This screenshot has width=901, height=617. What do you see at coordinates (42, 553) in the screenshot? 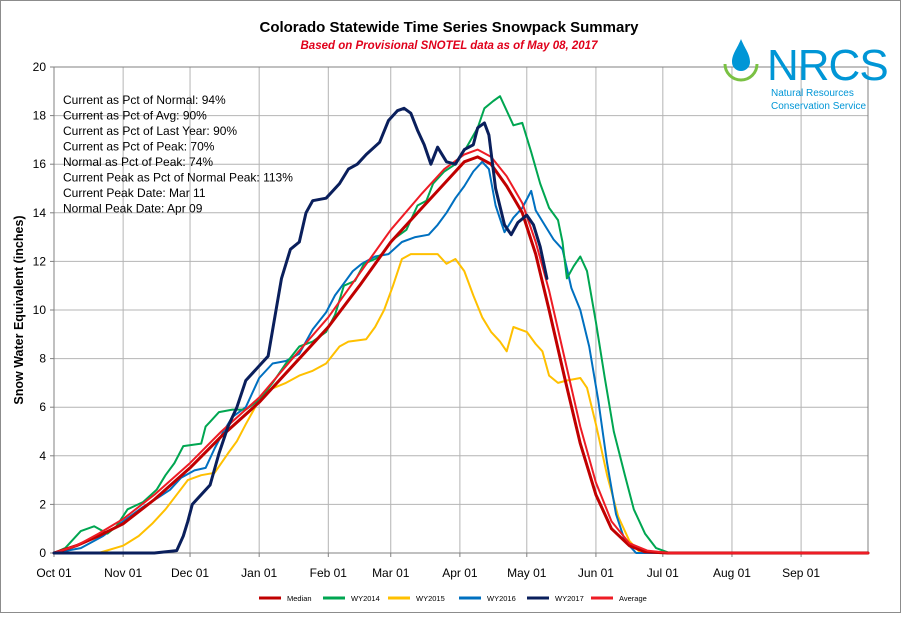
I see `y-tick-label: 0` at bounding box center [42, 553].